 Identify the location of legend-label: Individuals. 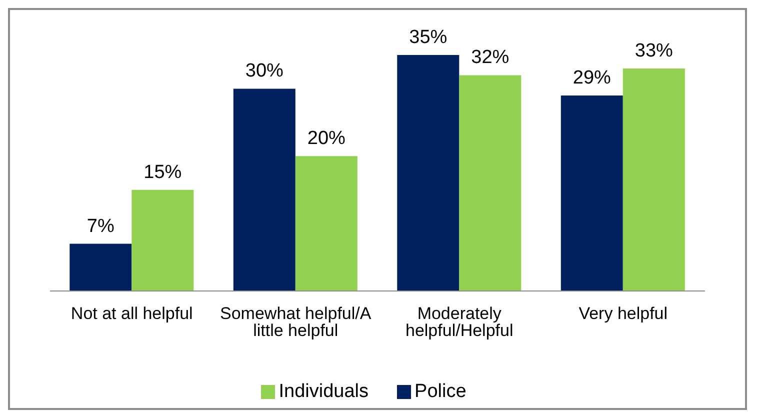
(323, 391).